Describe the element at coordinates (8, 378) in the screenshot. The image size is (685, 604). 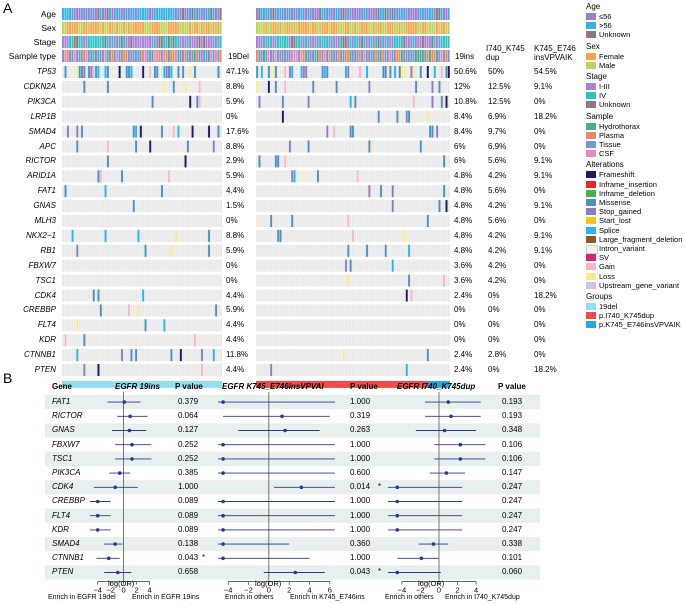
I see `panel-b-letter: B` at that location.